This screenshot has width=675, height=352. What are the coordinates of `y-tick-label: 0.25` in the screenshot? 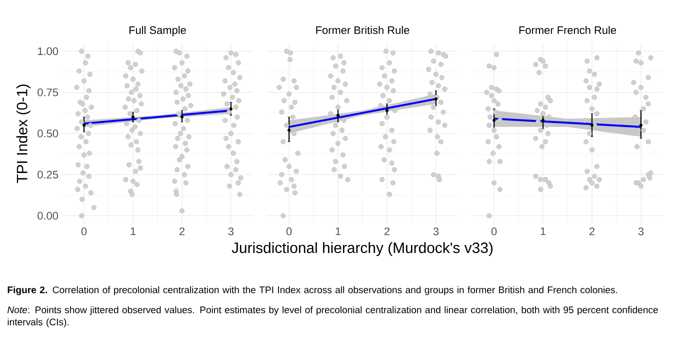 It's located at (48, 174).